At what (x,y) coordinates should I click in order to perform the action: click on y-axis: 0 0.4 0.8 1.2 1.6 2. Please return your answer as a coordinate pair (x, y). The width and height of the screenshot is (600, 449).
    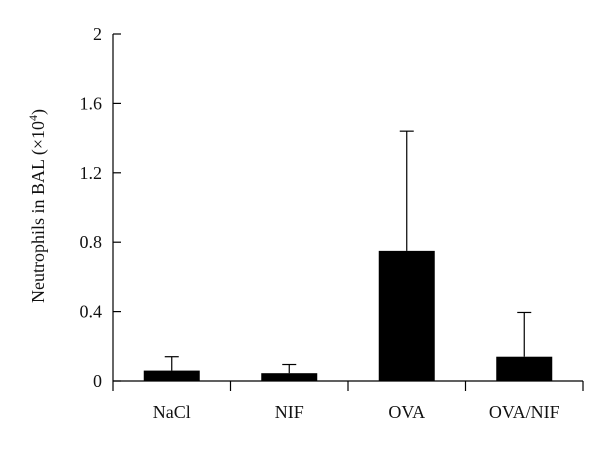
    Looking at the image, I should click on (100, 207).